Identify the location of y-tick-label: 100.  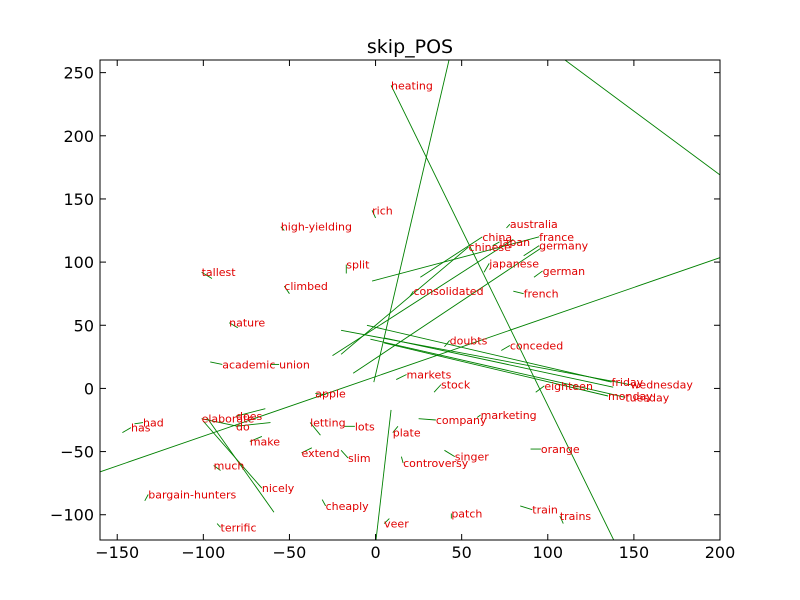
(78, 262).